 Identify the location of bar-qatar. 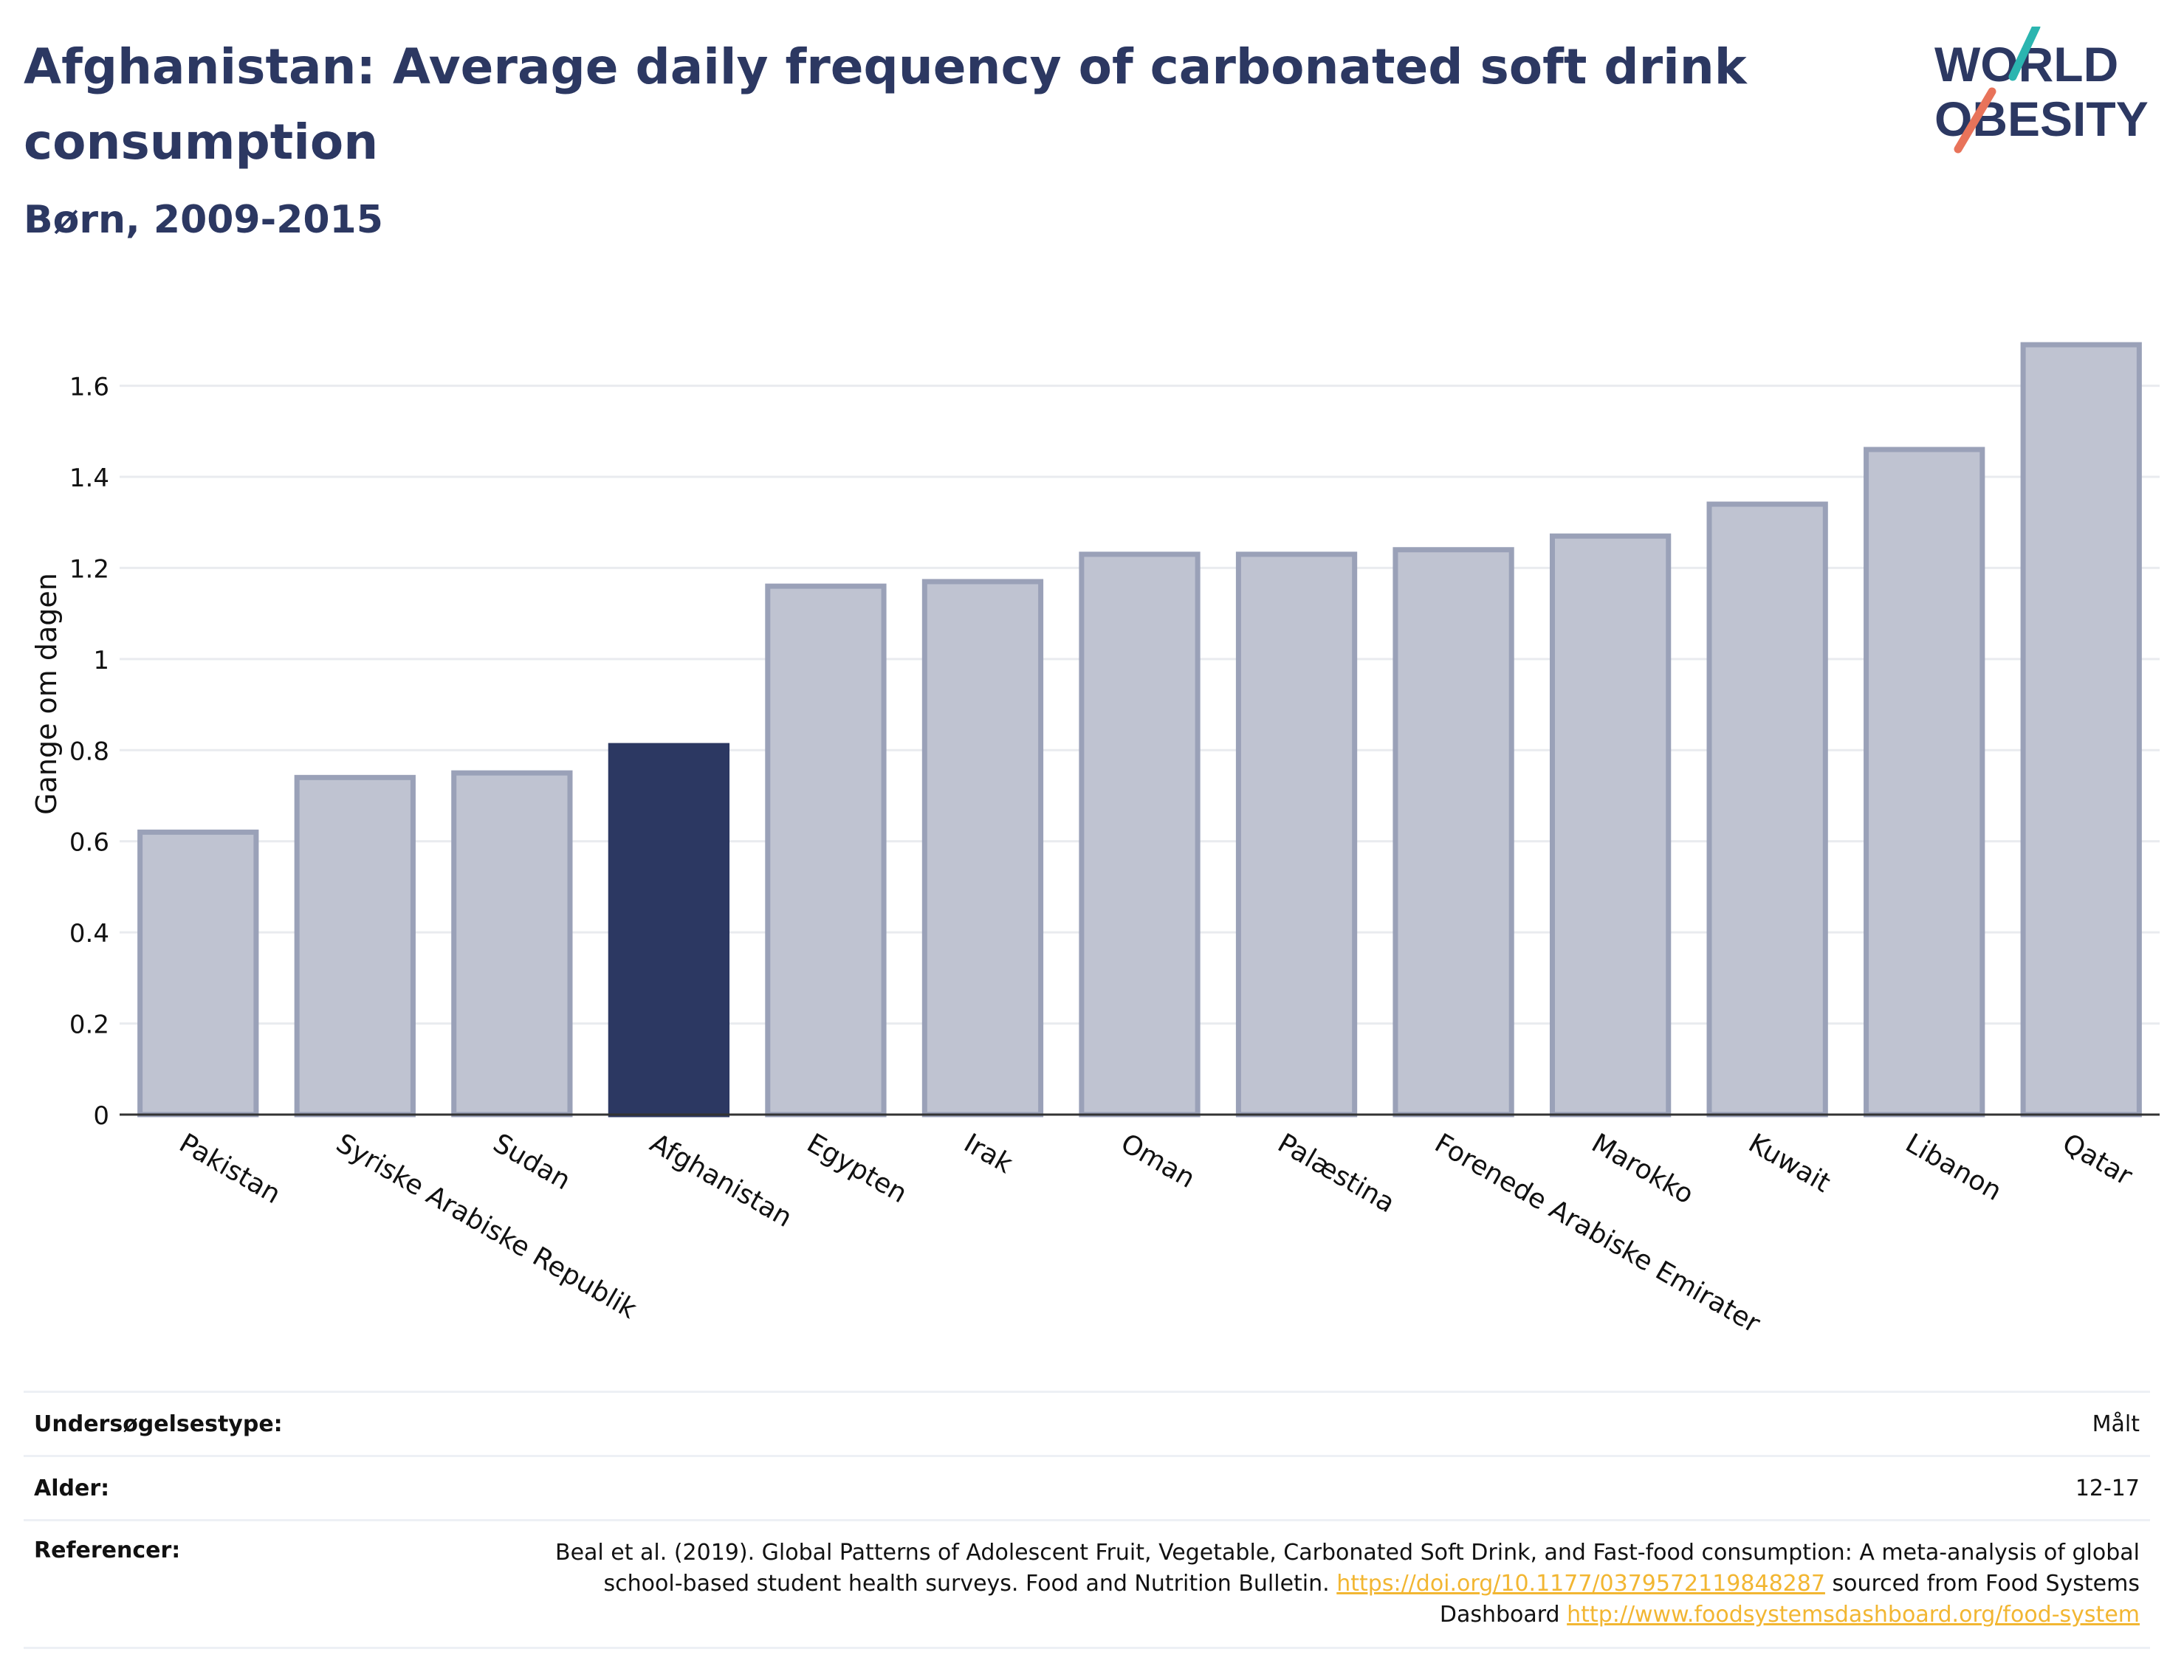
(2081, 730).